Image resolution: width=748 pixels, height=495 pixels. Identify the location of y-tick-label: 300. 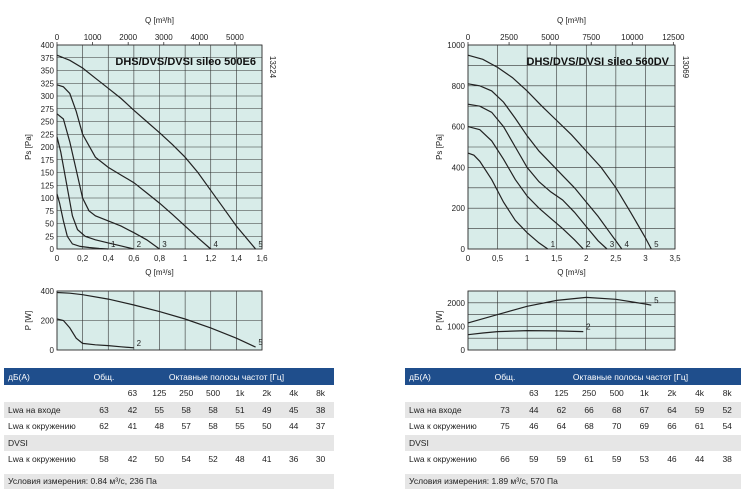
(48, 96).